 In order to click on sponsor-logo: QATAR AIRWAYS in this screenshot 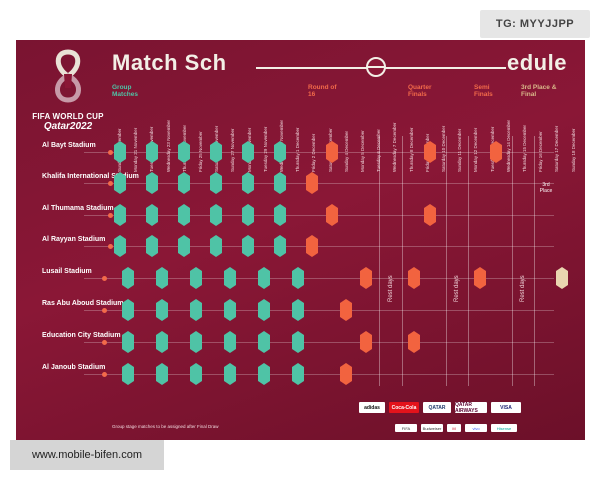, I will do `click(471, 408)`.